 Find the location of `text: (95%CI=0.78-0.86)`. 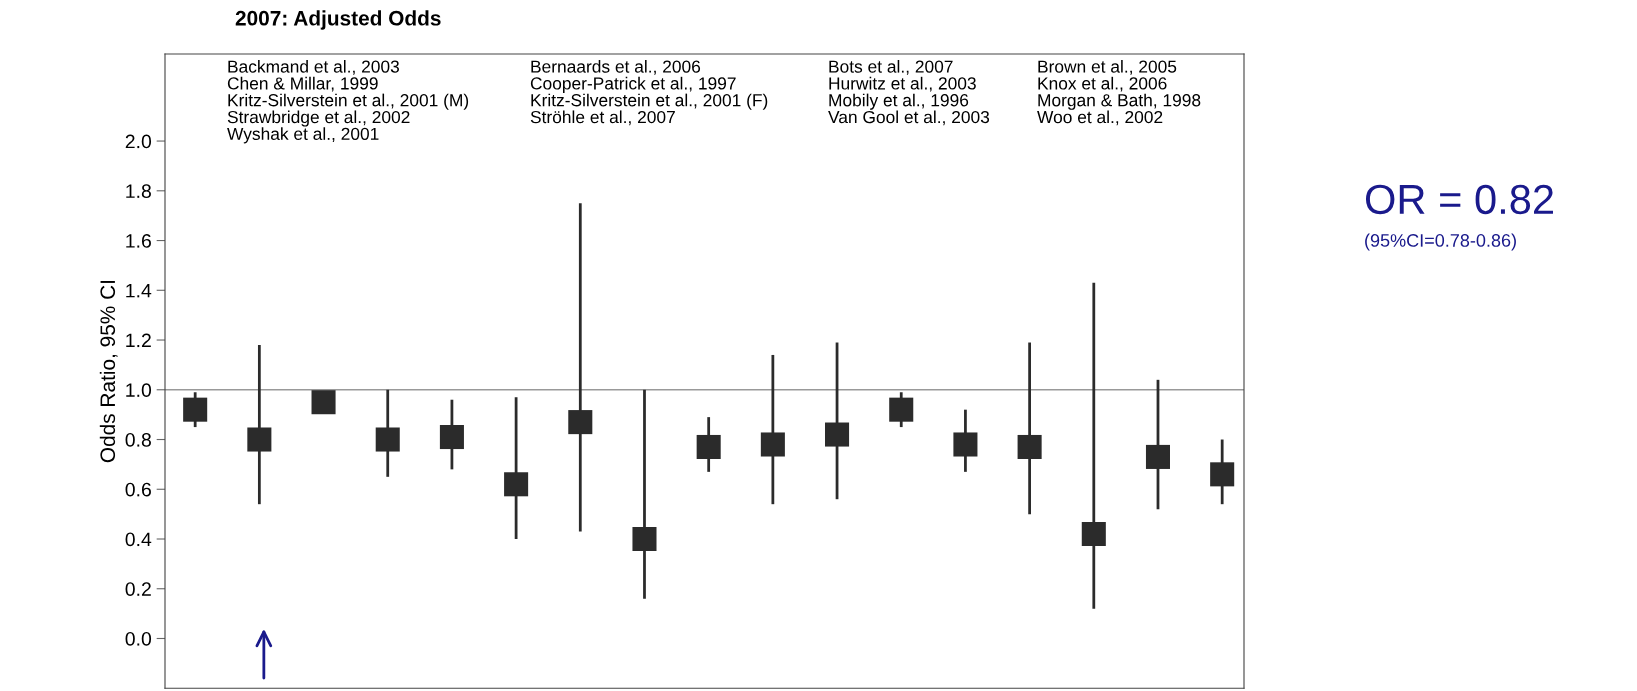

text: (95%CI=0.78-0.86) is located at coordinates (1440, 242).